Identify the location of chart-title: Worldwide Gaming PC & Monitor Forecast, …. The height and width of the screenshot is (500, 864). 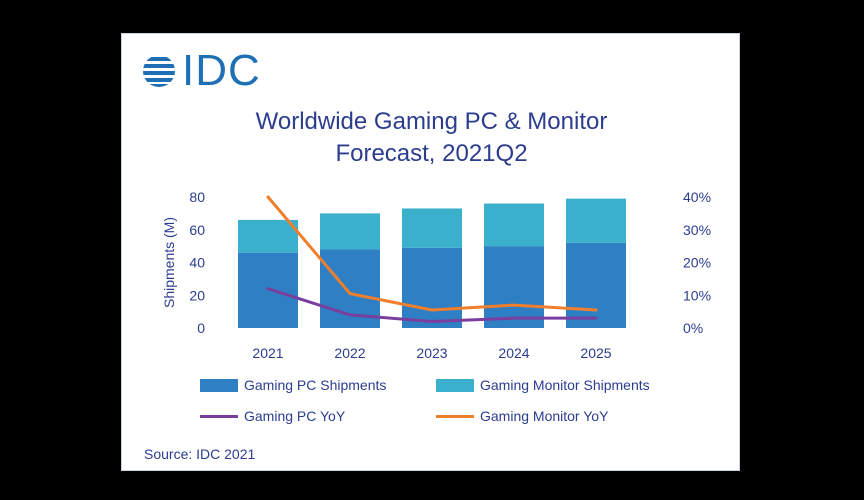
(431, 138).